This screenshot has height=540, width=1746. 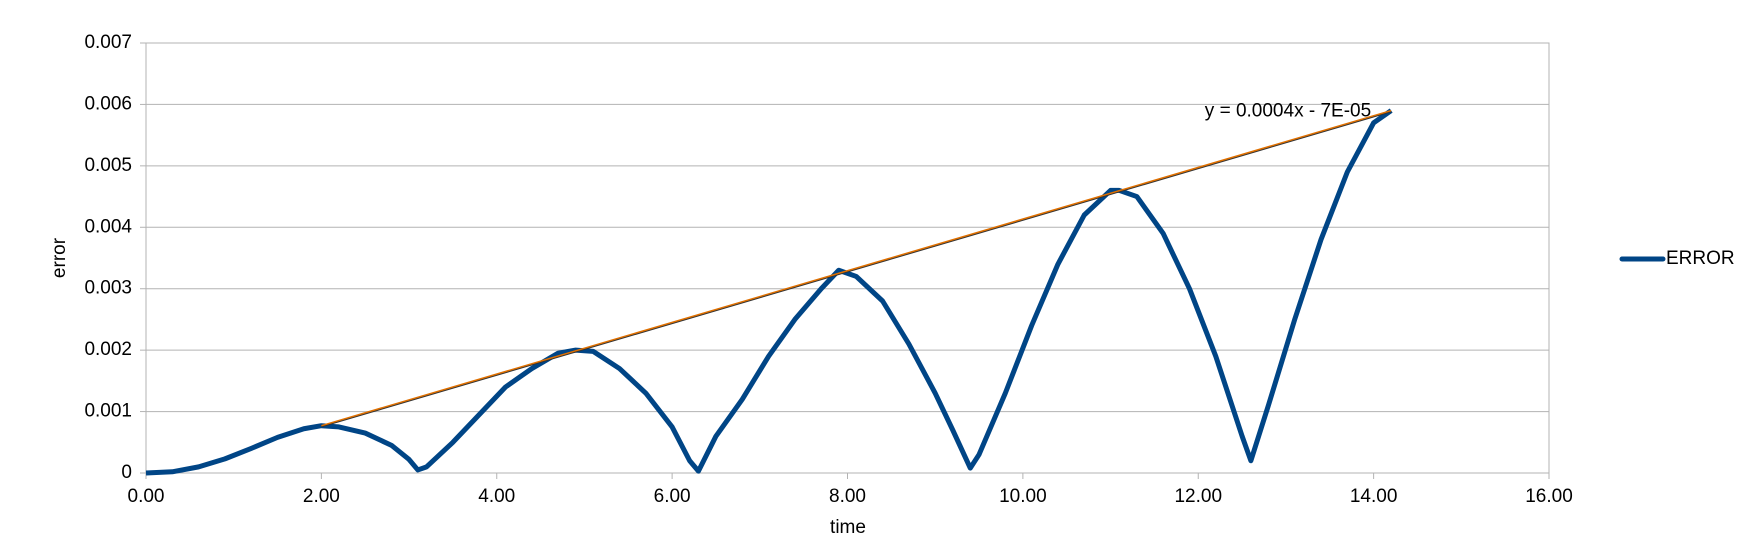 What do you see at coordinates (126, 472) in the screenshot?
I see `y-tick-label: 0` at bounding box center [126, 472].